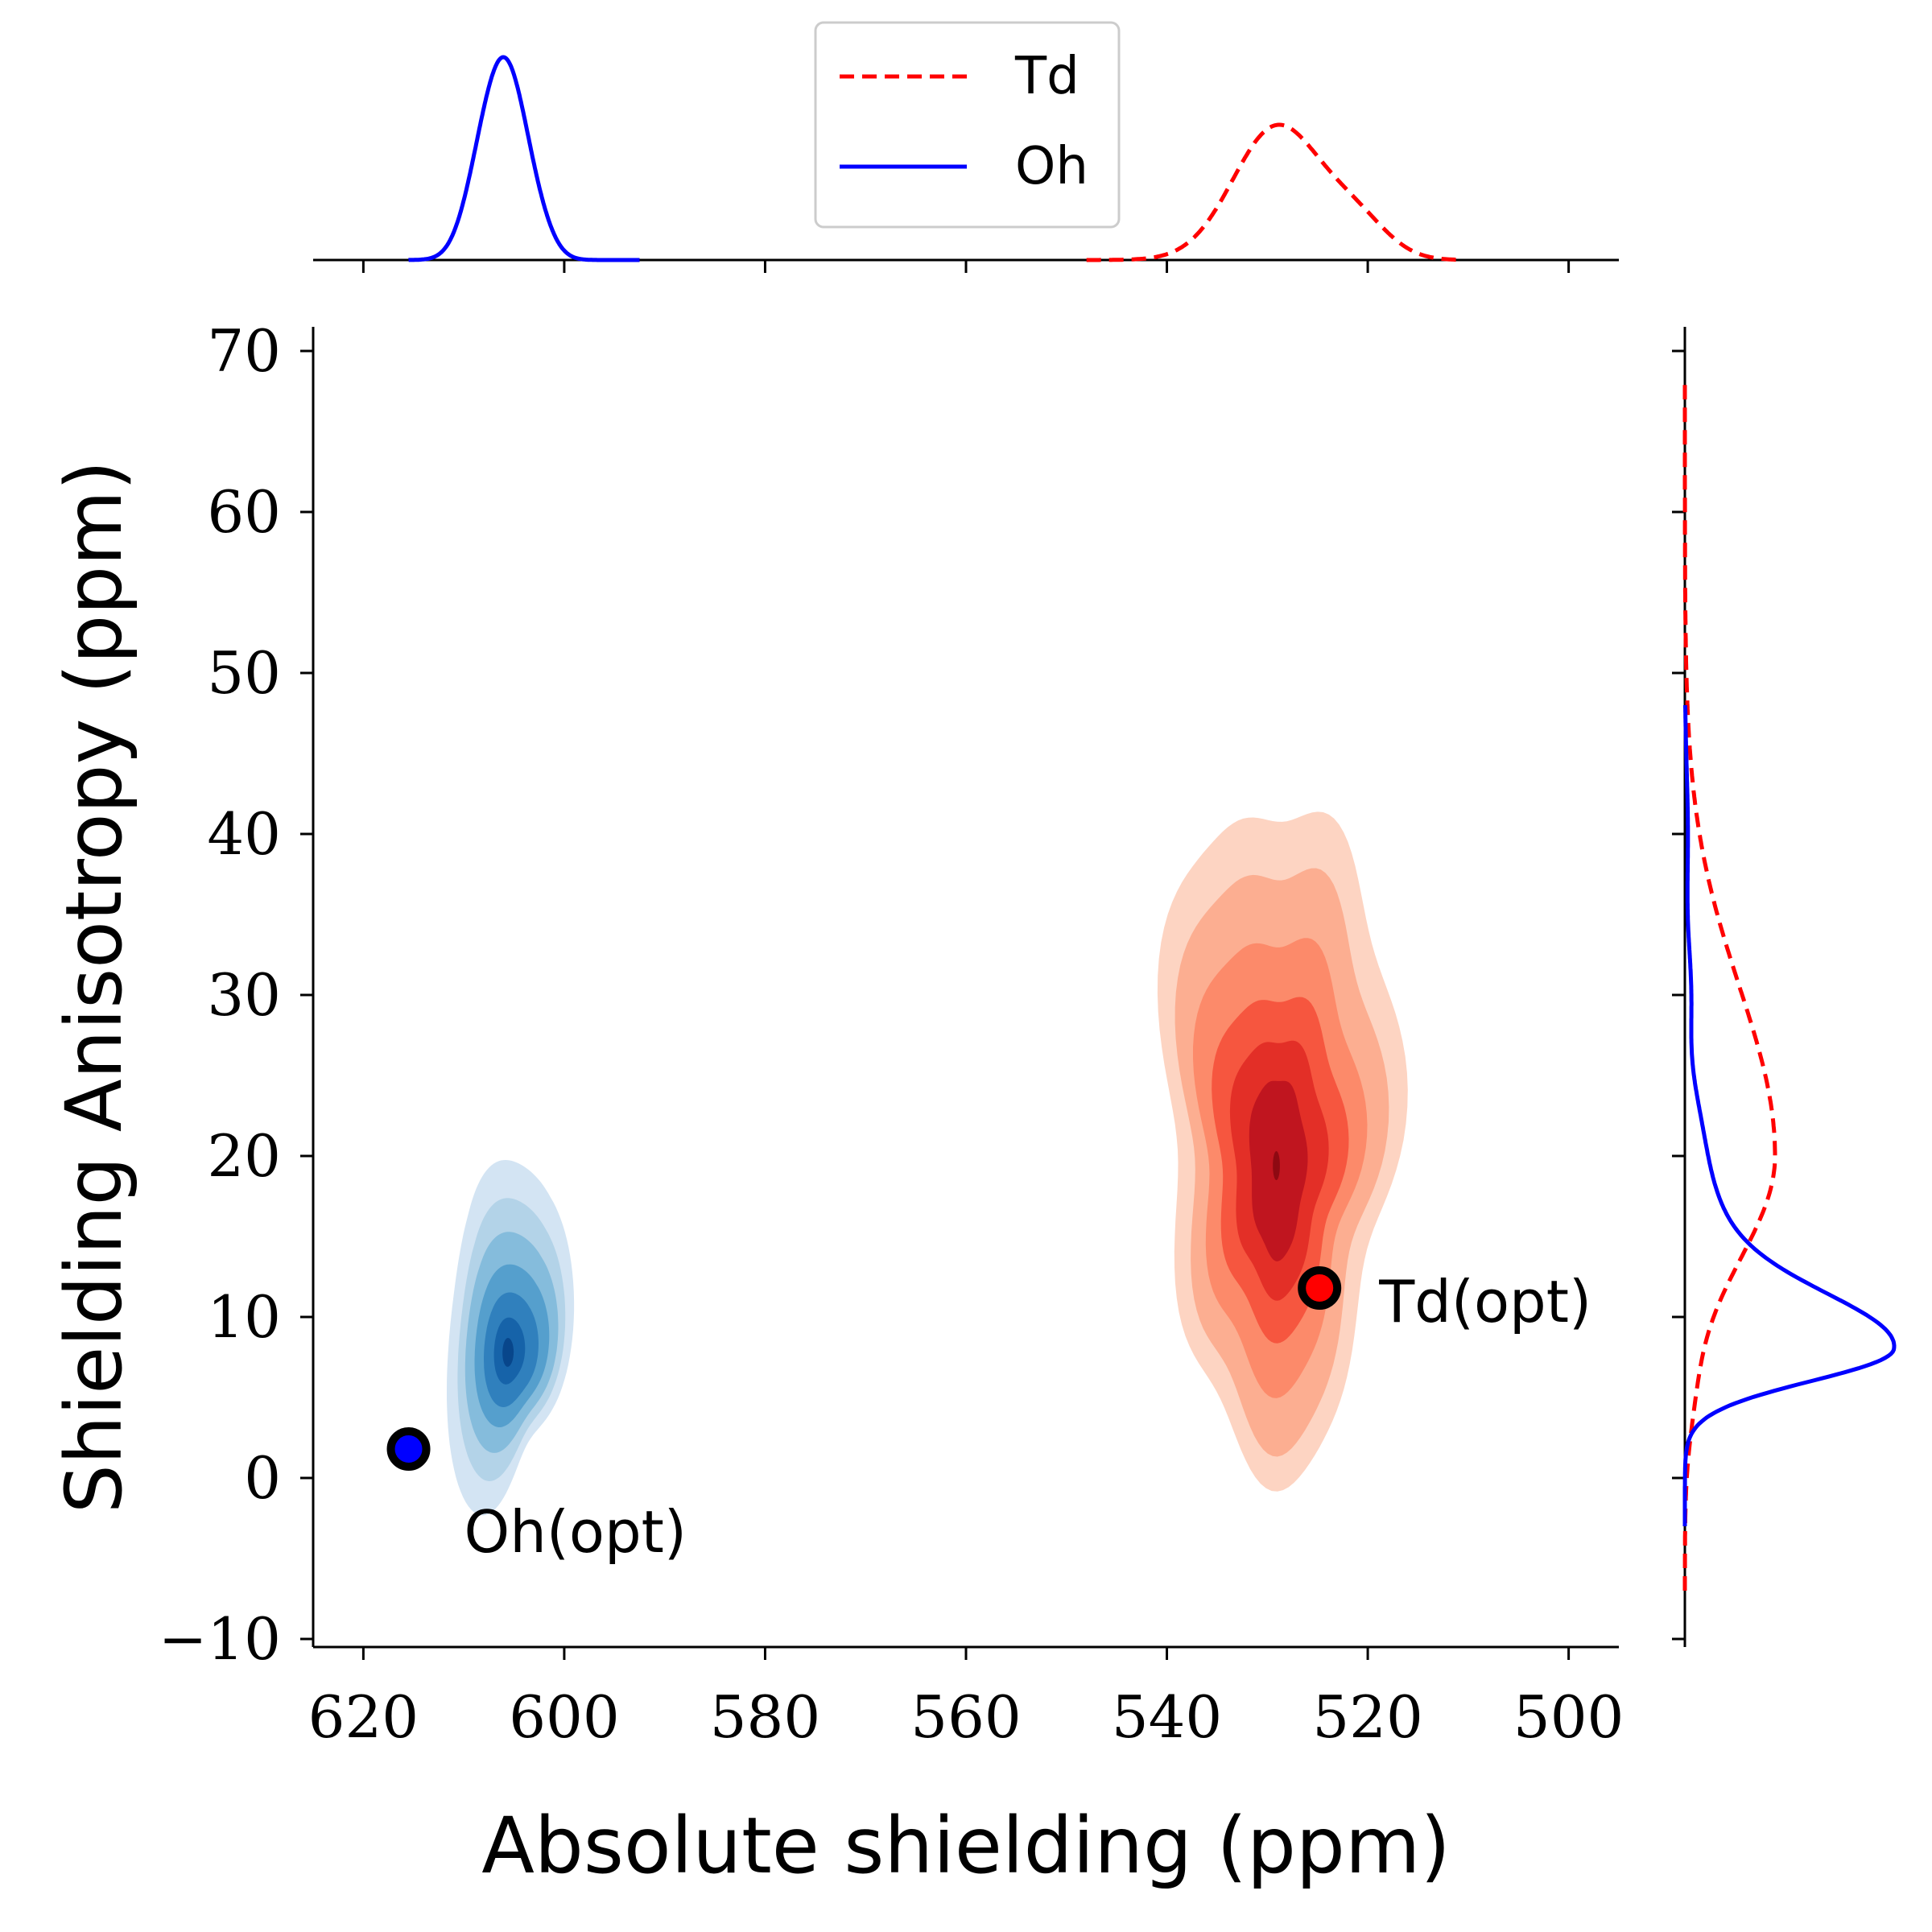 The height and width of the screenshot is (1932, 1932). I want to click on legend: Td Oh, so click(967, 125).